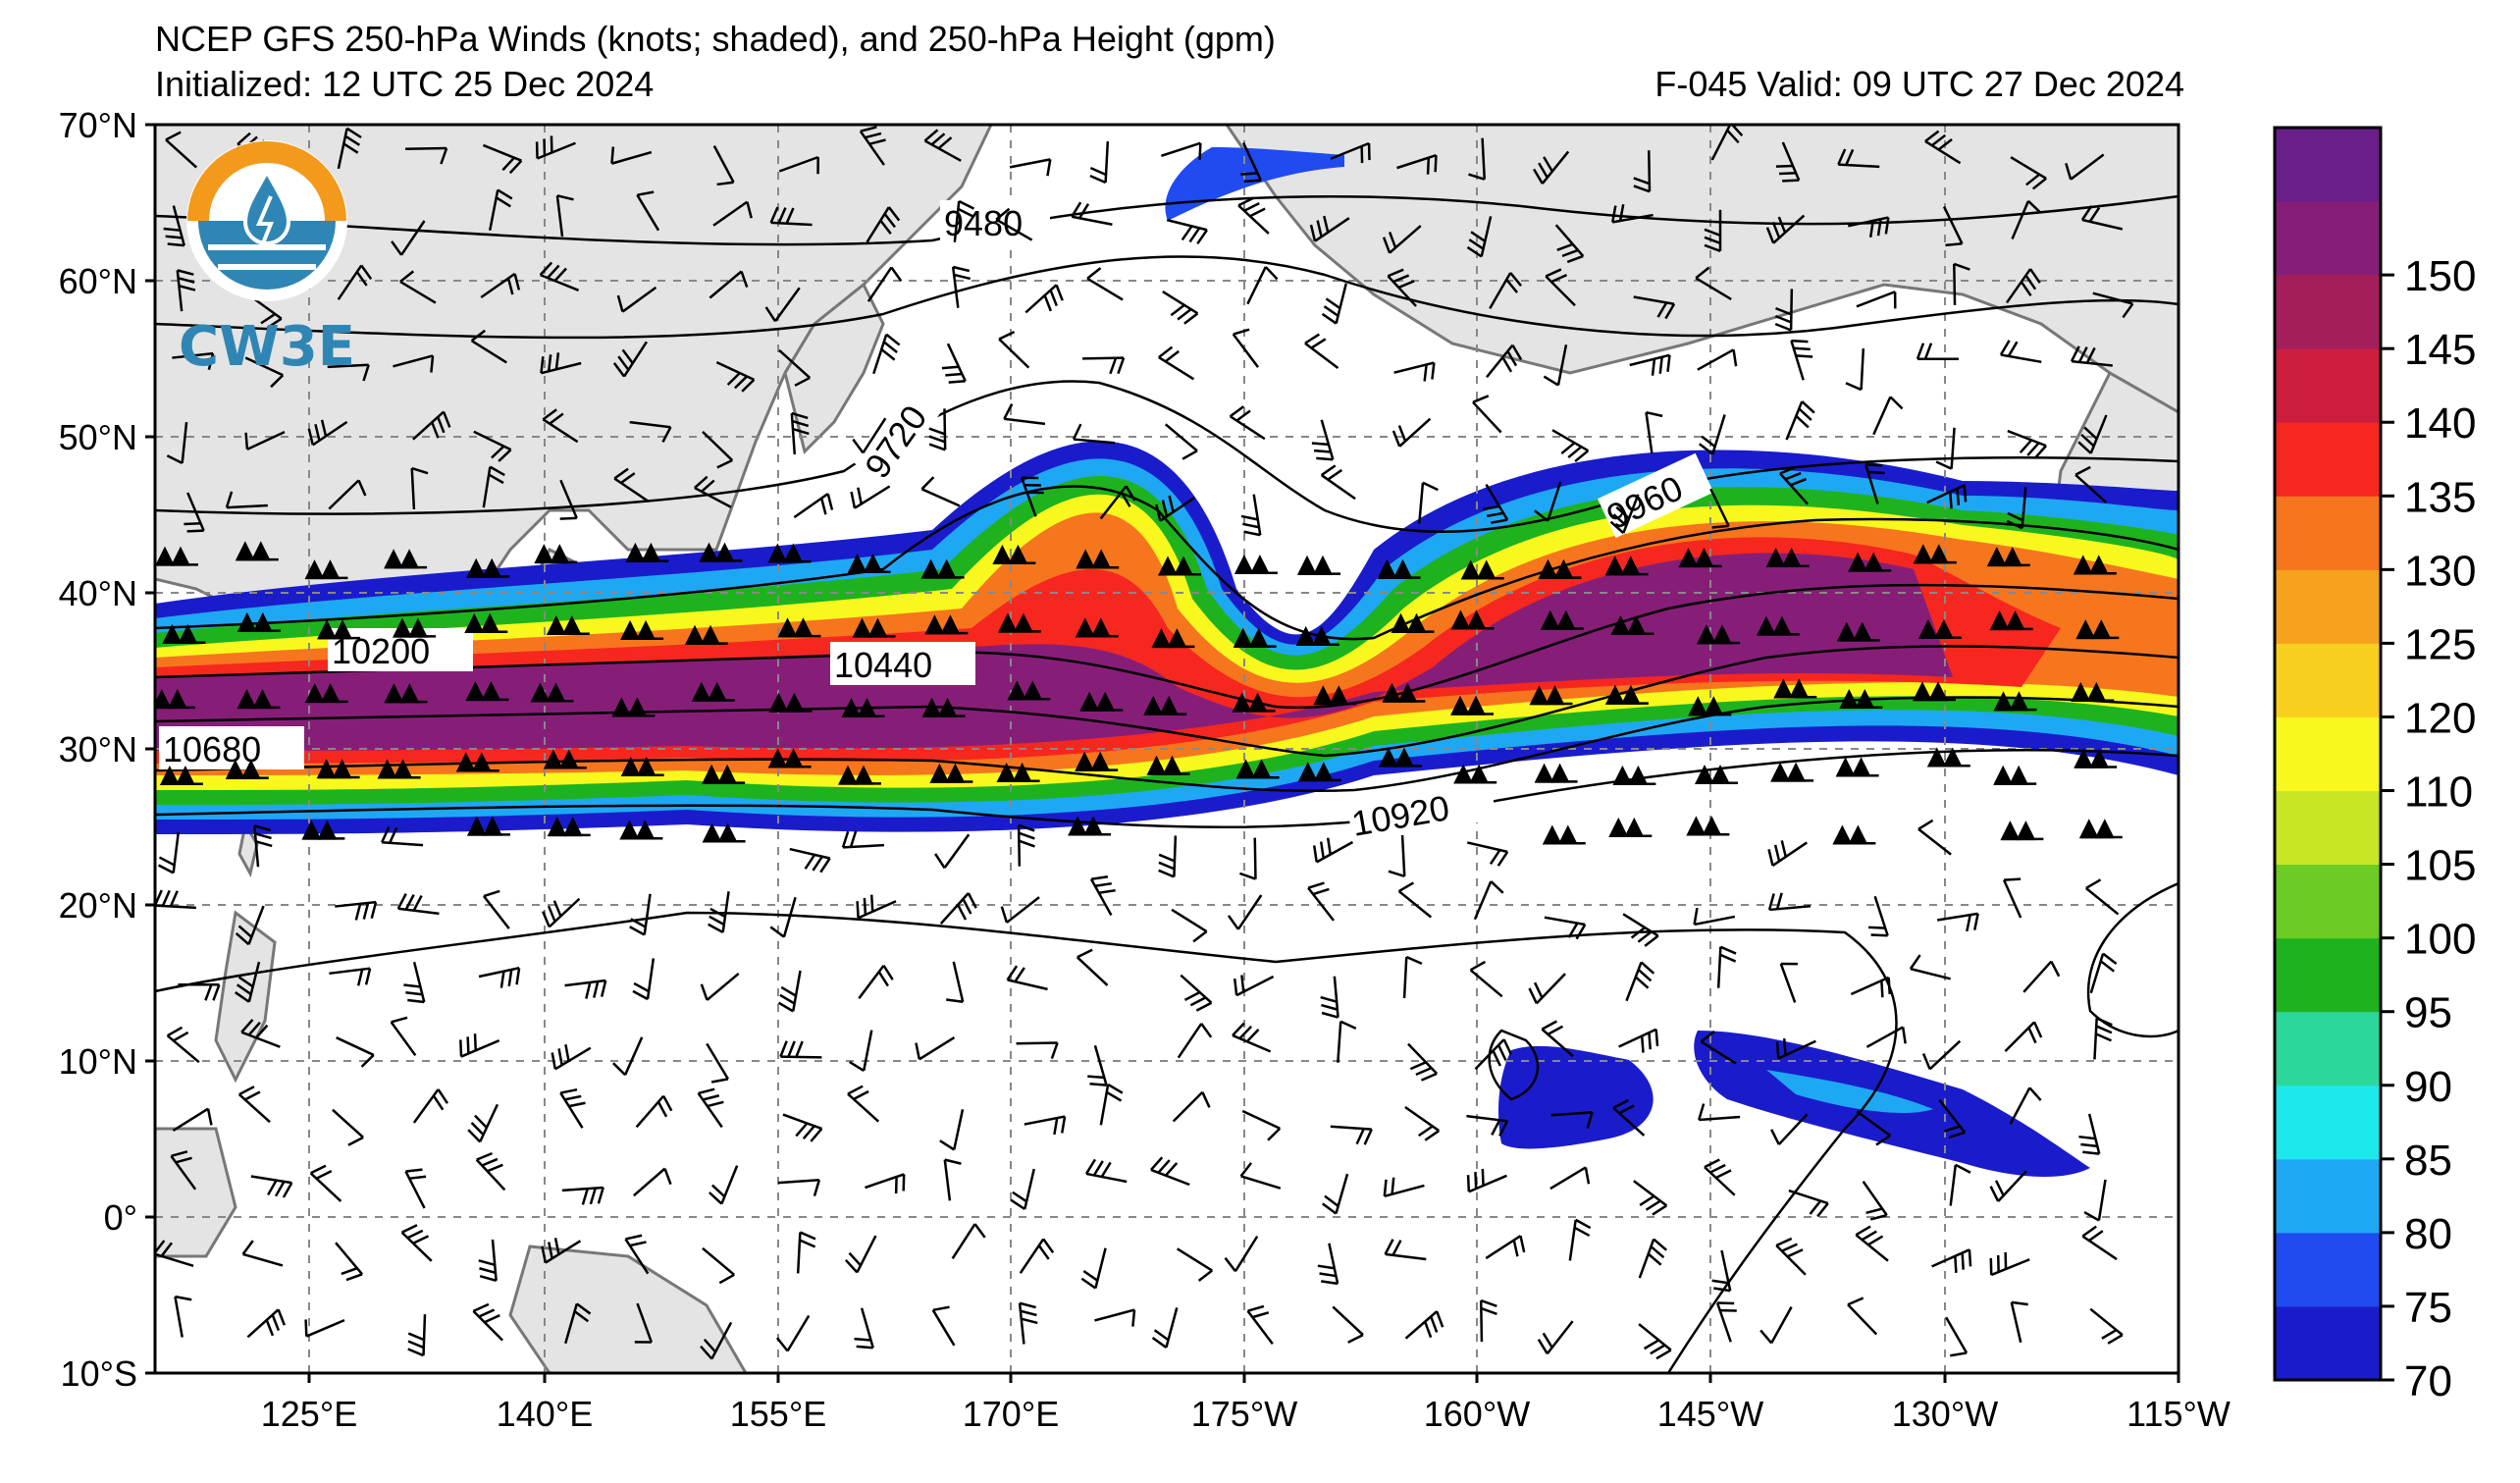 The width and height of the screenshot is (2520, 1483). What do you see at coordinates (2428, 1087) in the screenshot?
I see `colorbar-label: 90` at bounding box center [2428, 1087].